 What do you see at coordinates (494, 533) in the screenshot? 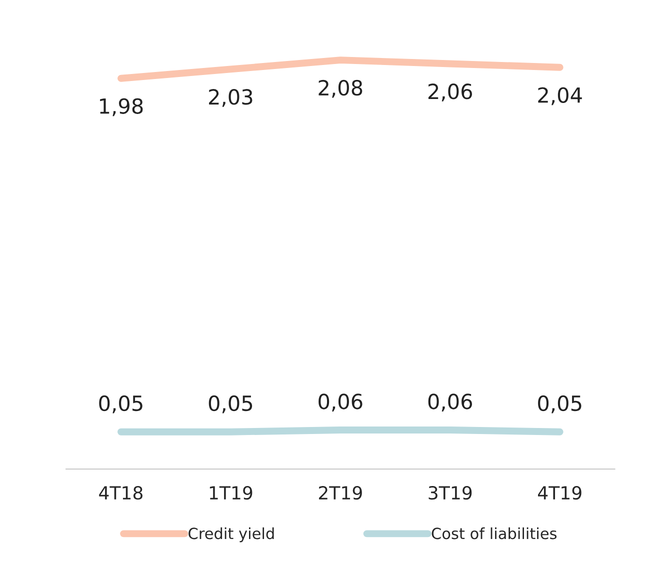
I see `legend-label: Cost of liabilities` at bounding box center [494, 533].